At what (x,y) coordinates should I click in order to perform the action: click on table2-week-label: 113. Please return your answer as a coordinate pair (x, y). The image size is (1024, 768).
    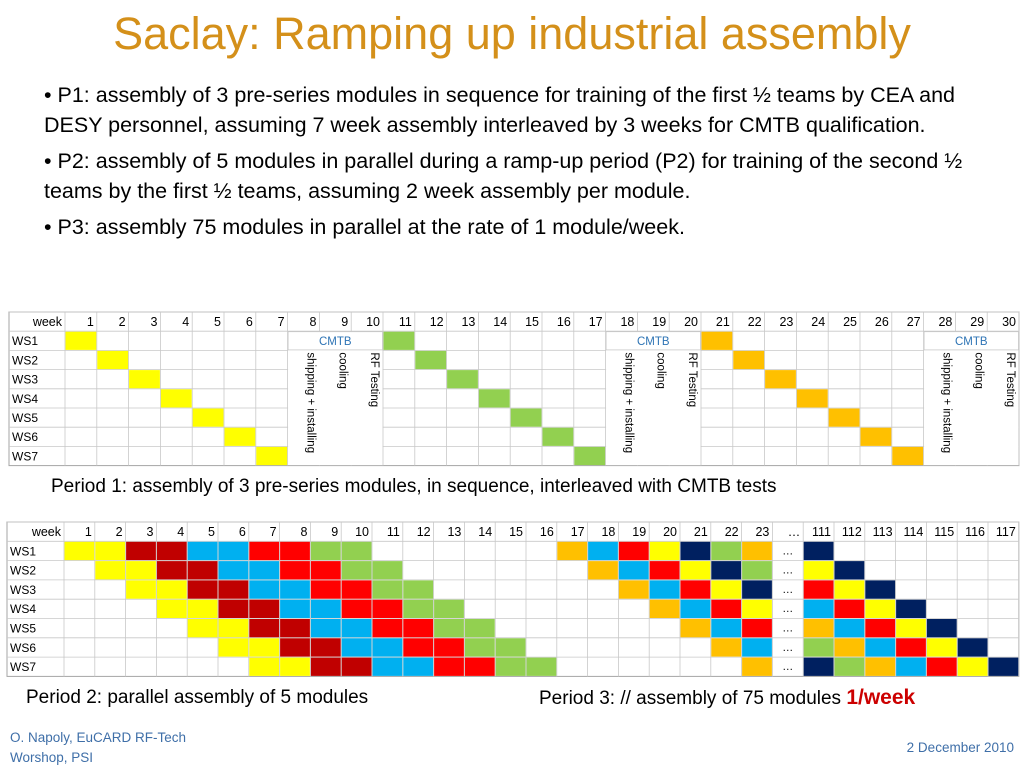
    Looking at the image, I should click on (883, 532).